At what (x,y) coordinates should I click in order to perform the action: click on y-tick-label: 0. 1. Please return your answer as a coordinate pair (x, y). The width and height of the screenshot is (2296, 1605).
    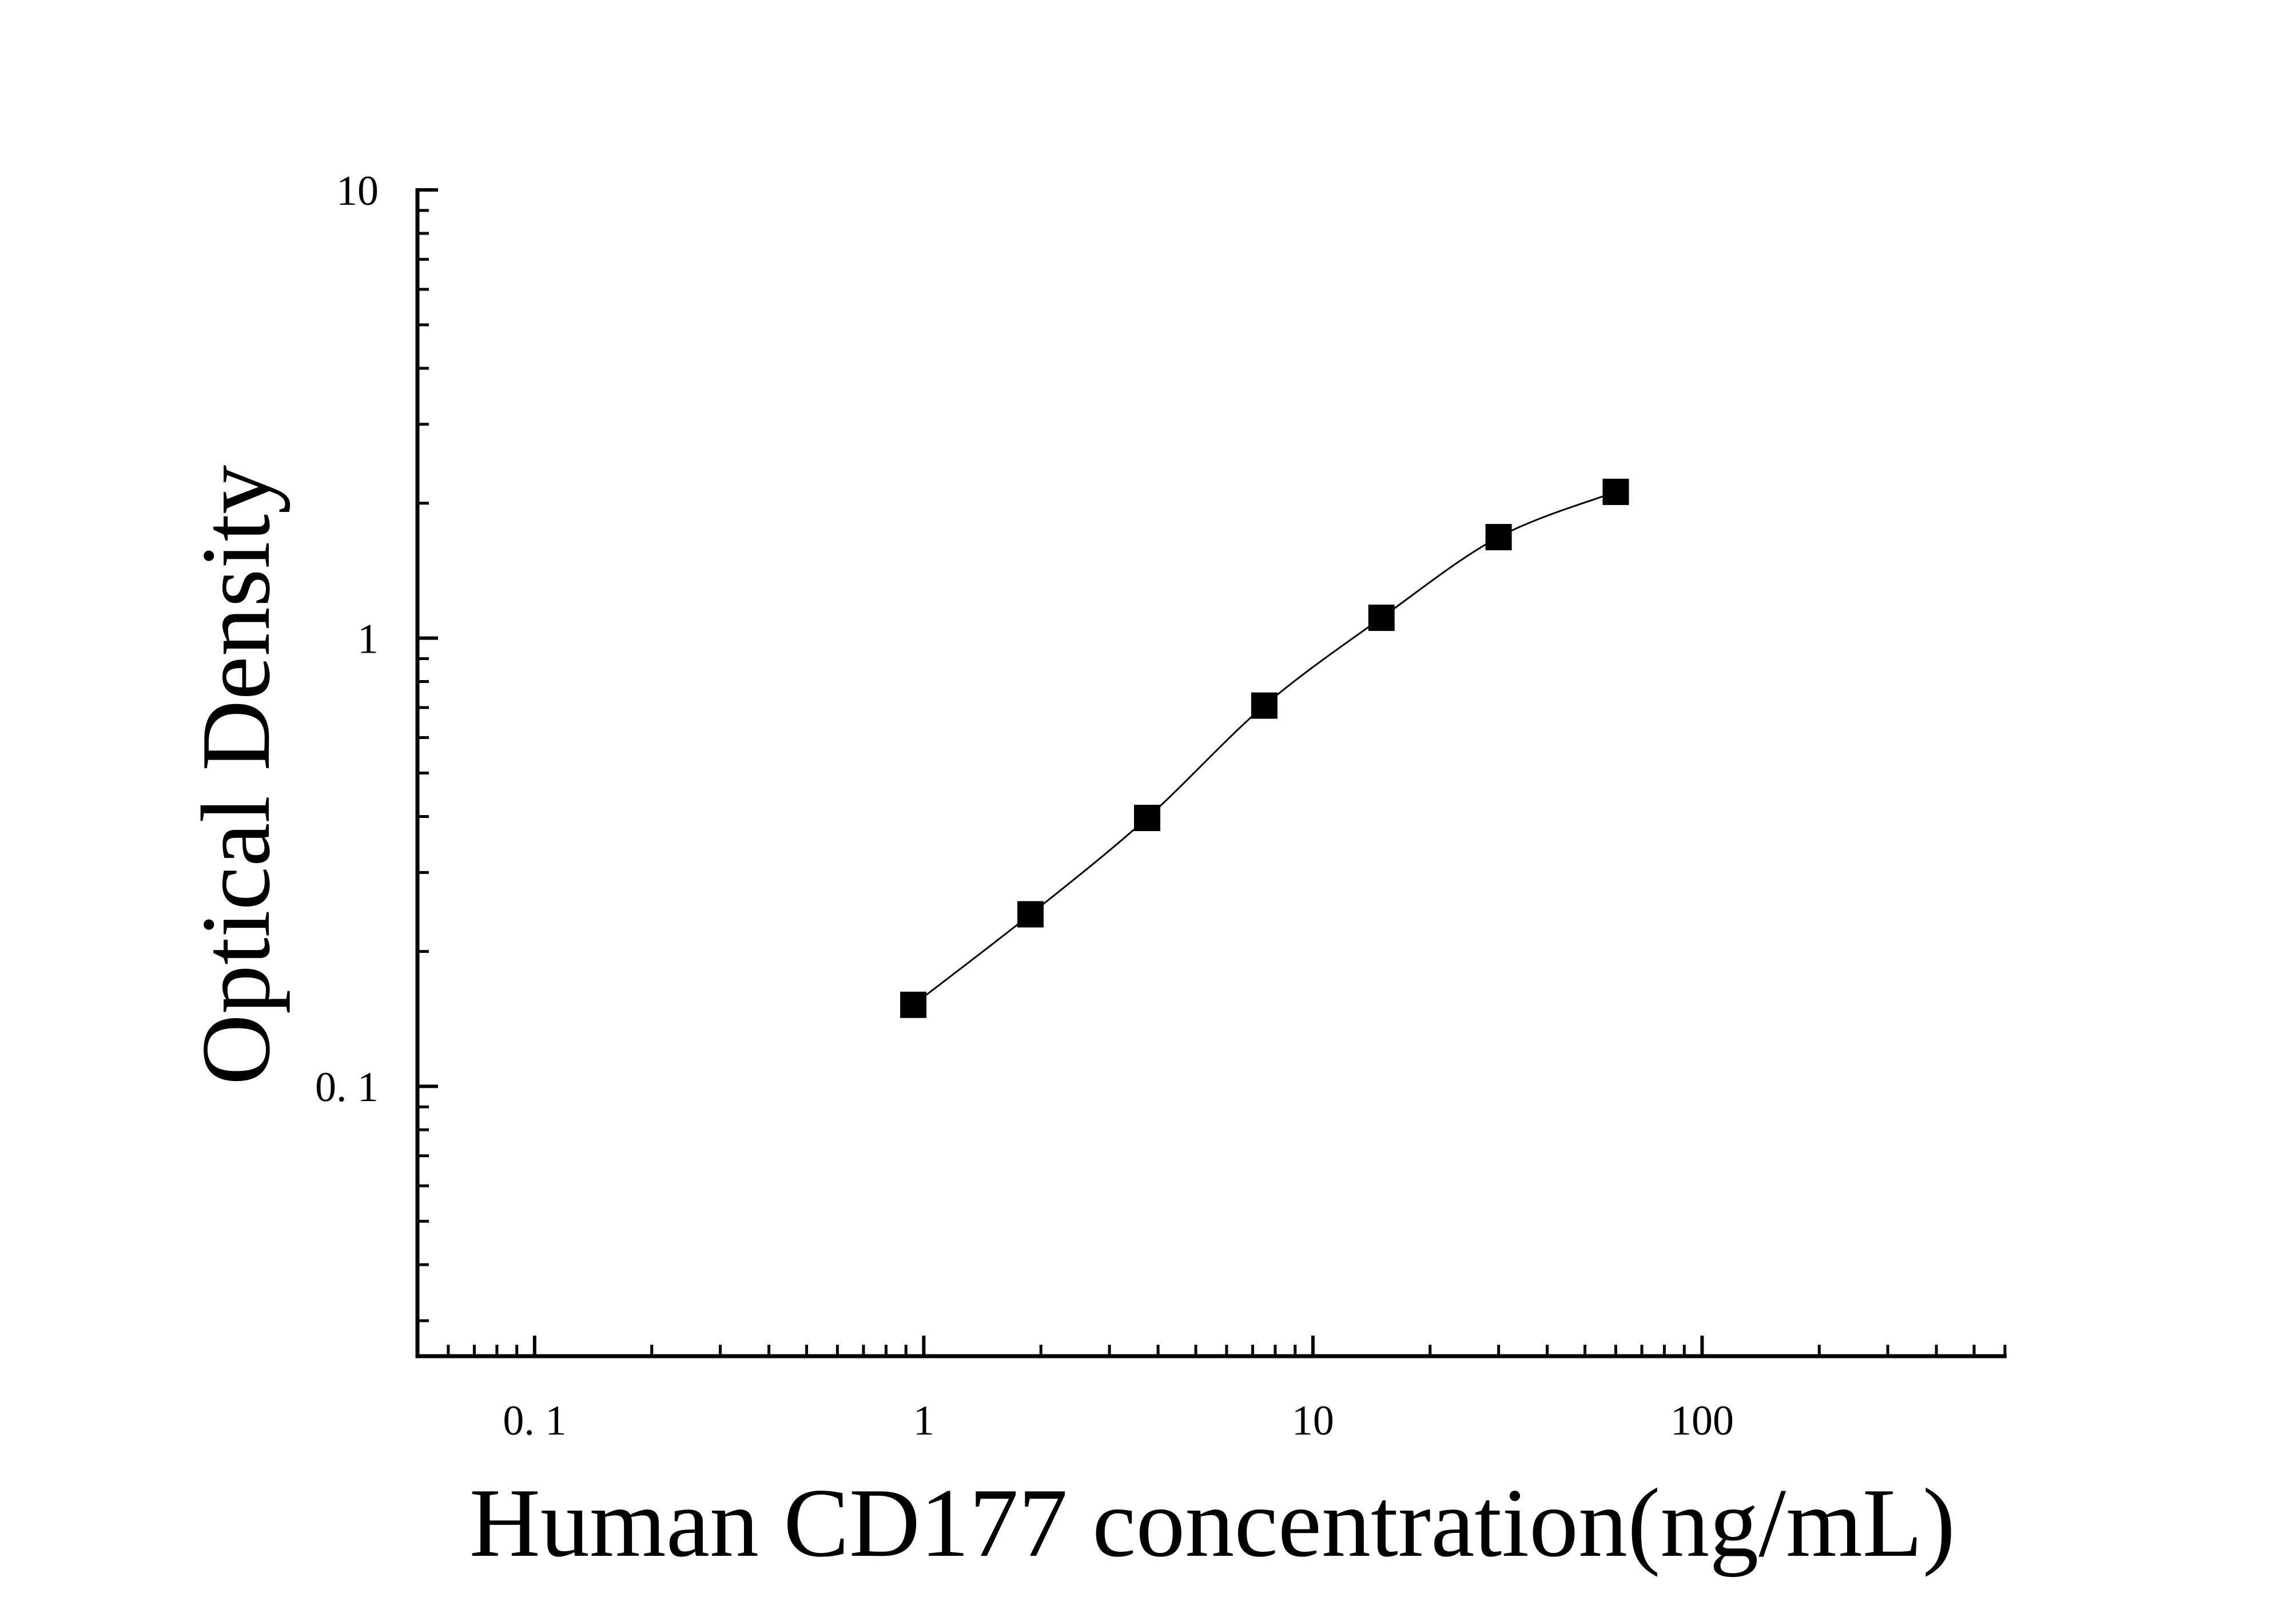
    Looking at the image, I should click on (347, 1087).